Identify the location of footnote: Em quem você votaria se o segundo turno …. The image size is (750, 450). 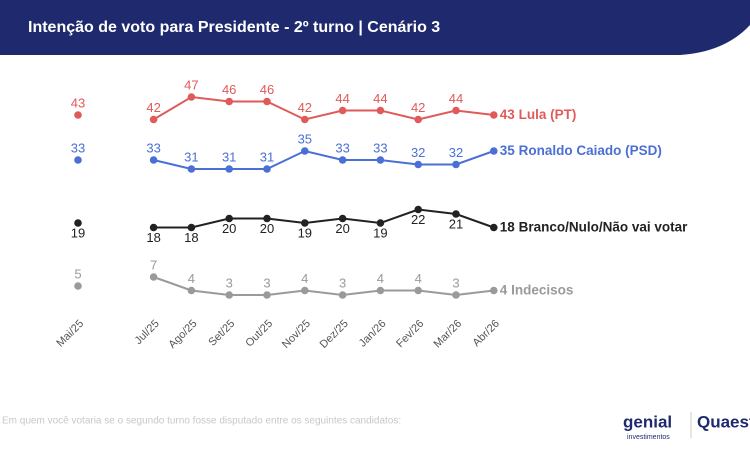
(201, 421).